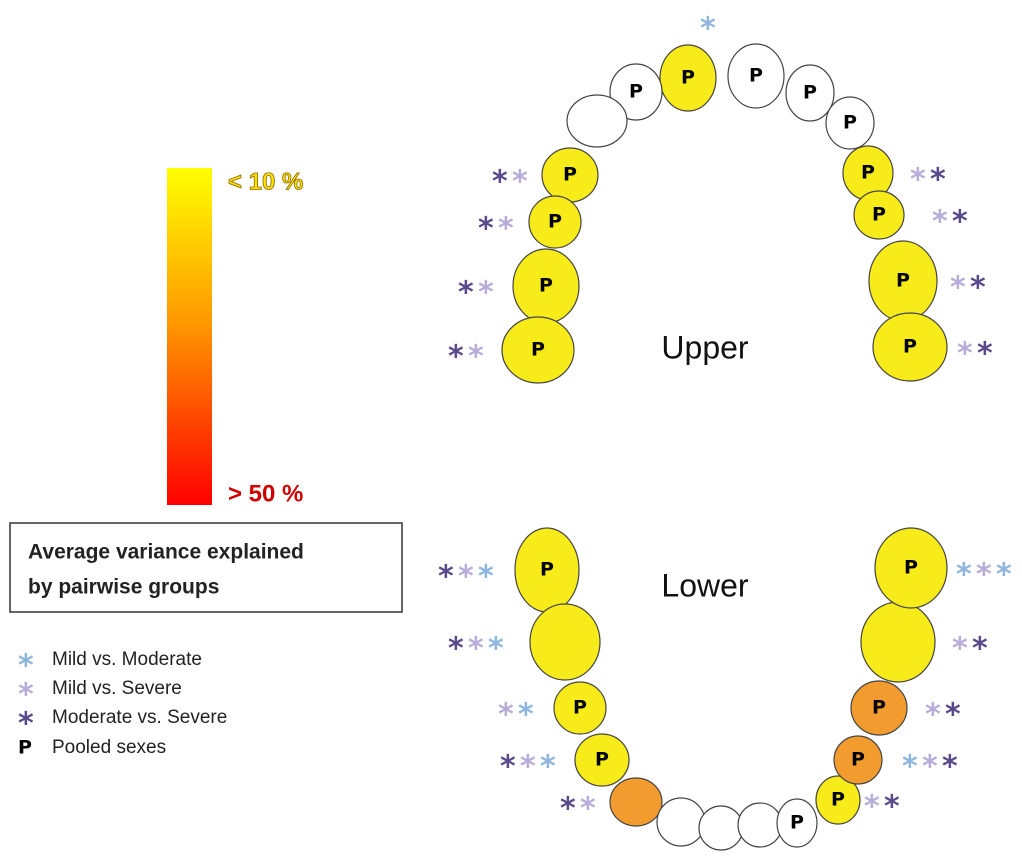 The width and height of the screenshot is (1022, 861). I want to click on legend-label: Moderate vs. Severe, so click(139, 717).